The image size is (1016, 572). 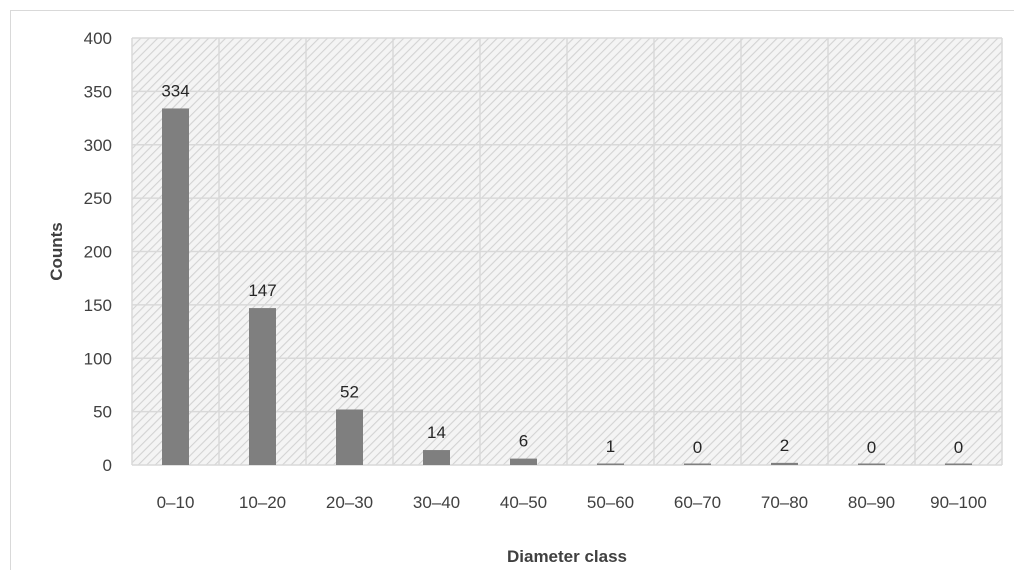 What do you see at coordinates (567, 556) in the screenshot?
I see `x-axis-title: Diameter class` at bounding box center [567, 556].